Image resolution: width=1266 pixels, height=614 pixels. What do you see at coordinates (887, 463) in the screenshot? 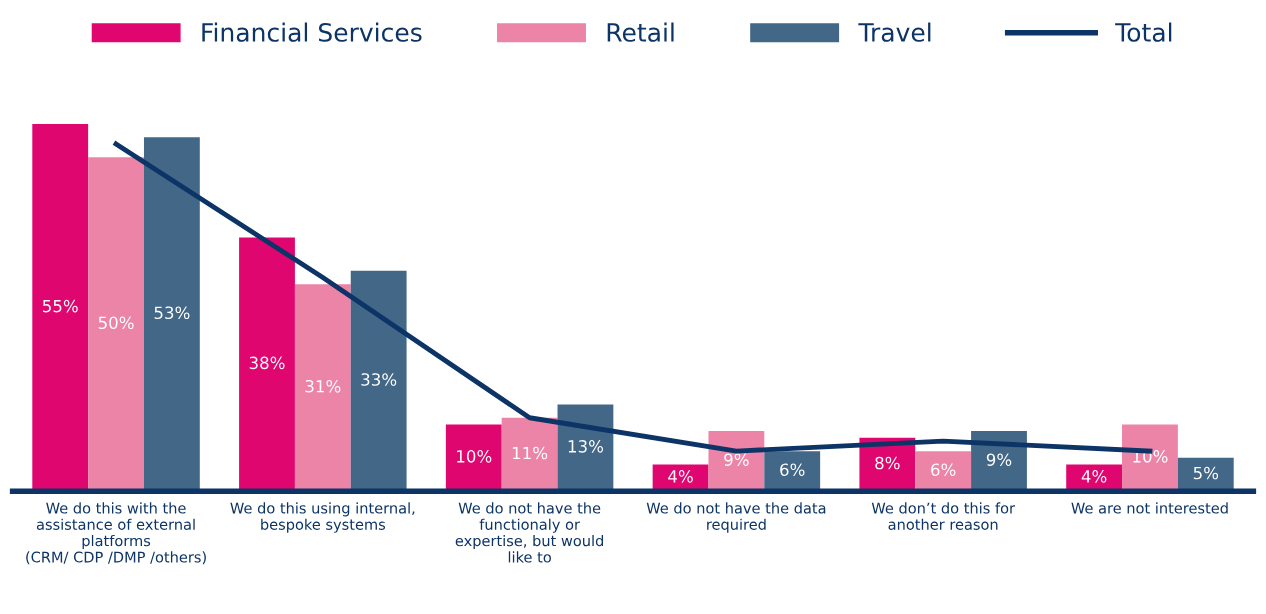
I see `data-label: 8%` at bounding box center [887, 463].